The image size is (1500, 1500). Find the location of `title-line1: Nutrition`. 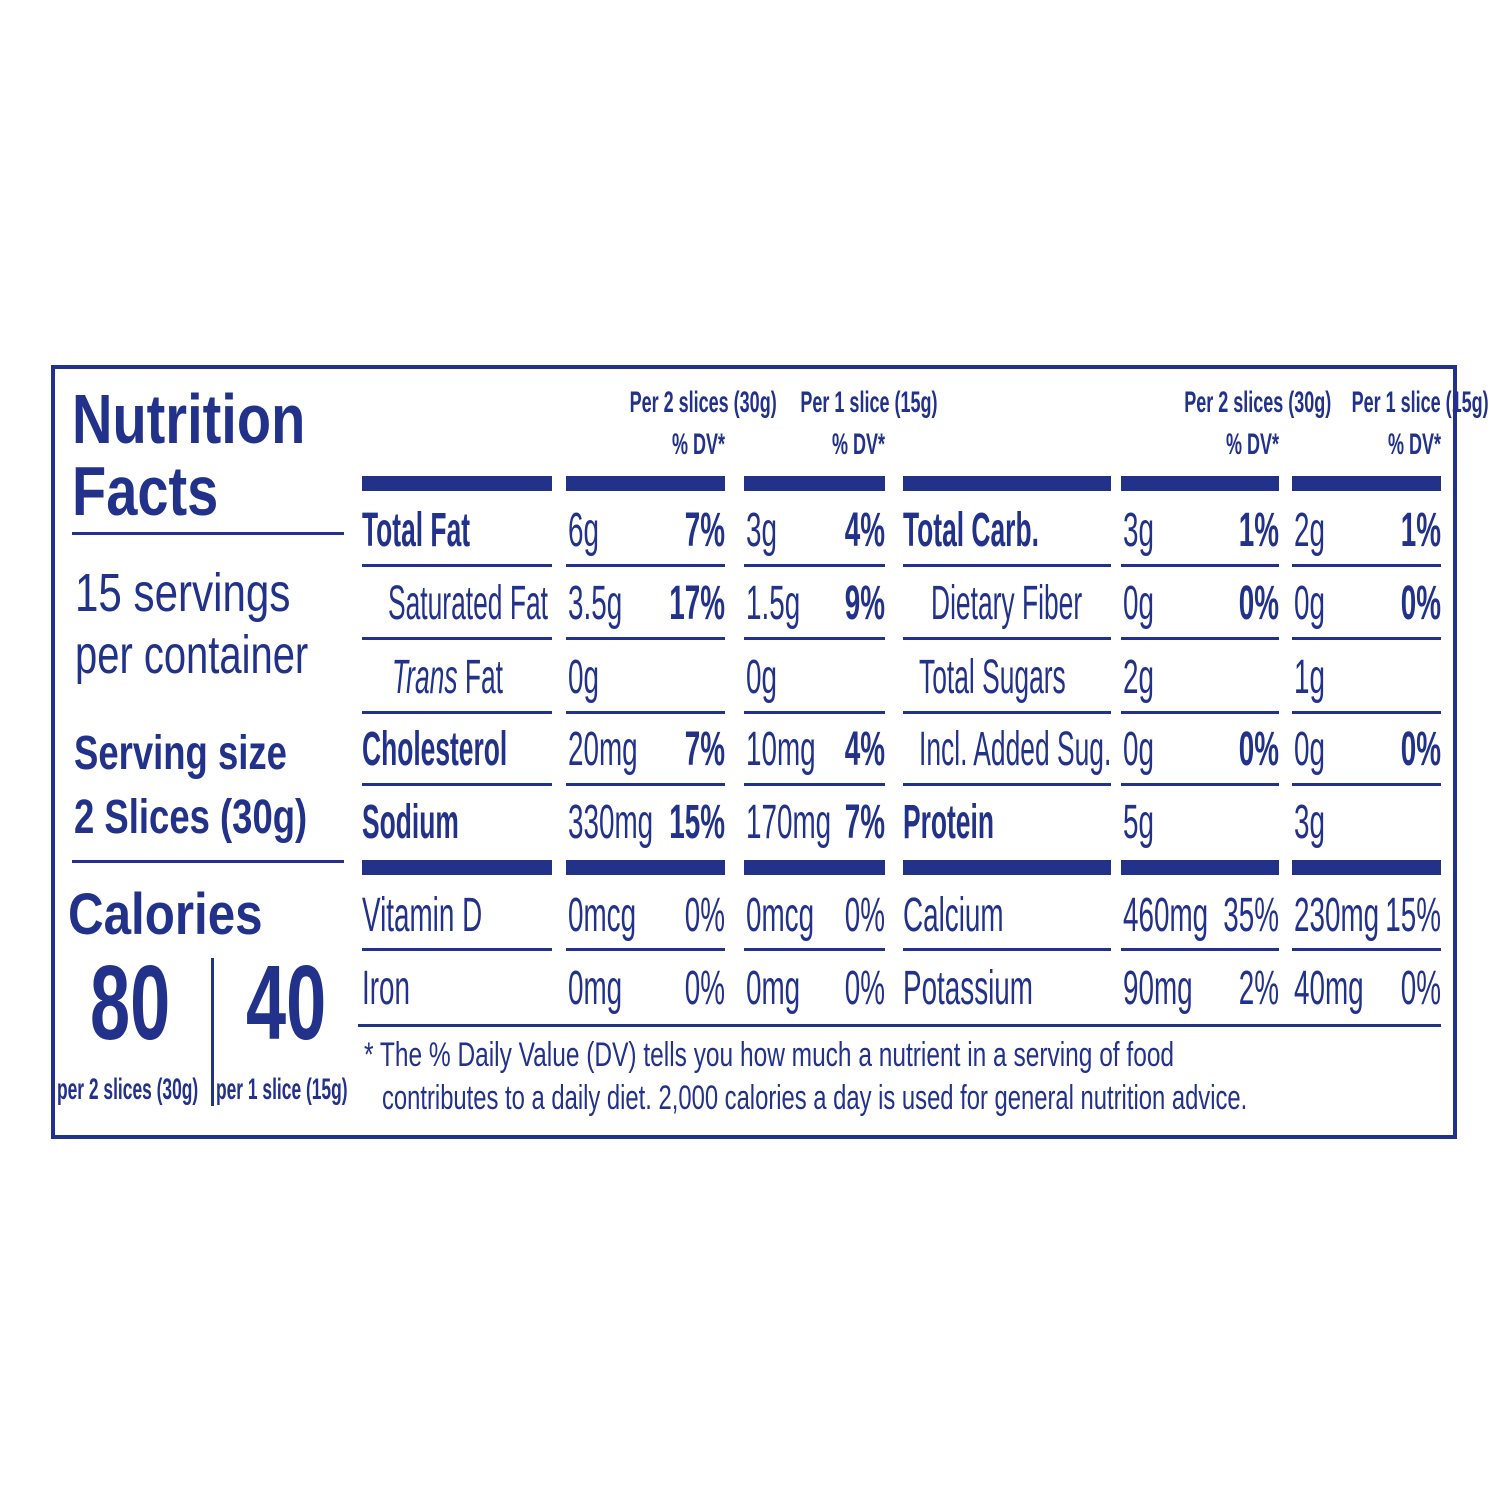

title-line1: Nutrition is located at coordinates (188, 419).